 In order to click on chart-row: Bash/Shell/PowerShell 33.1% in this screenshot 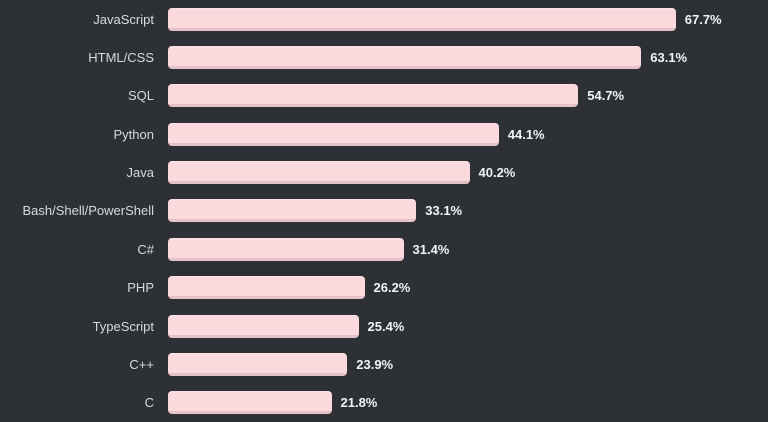, I will do `click(384, 211)`.